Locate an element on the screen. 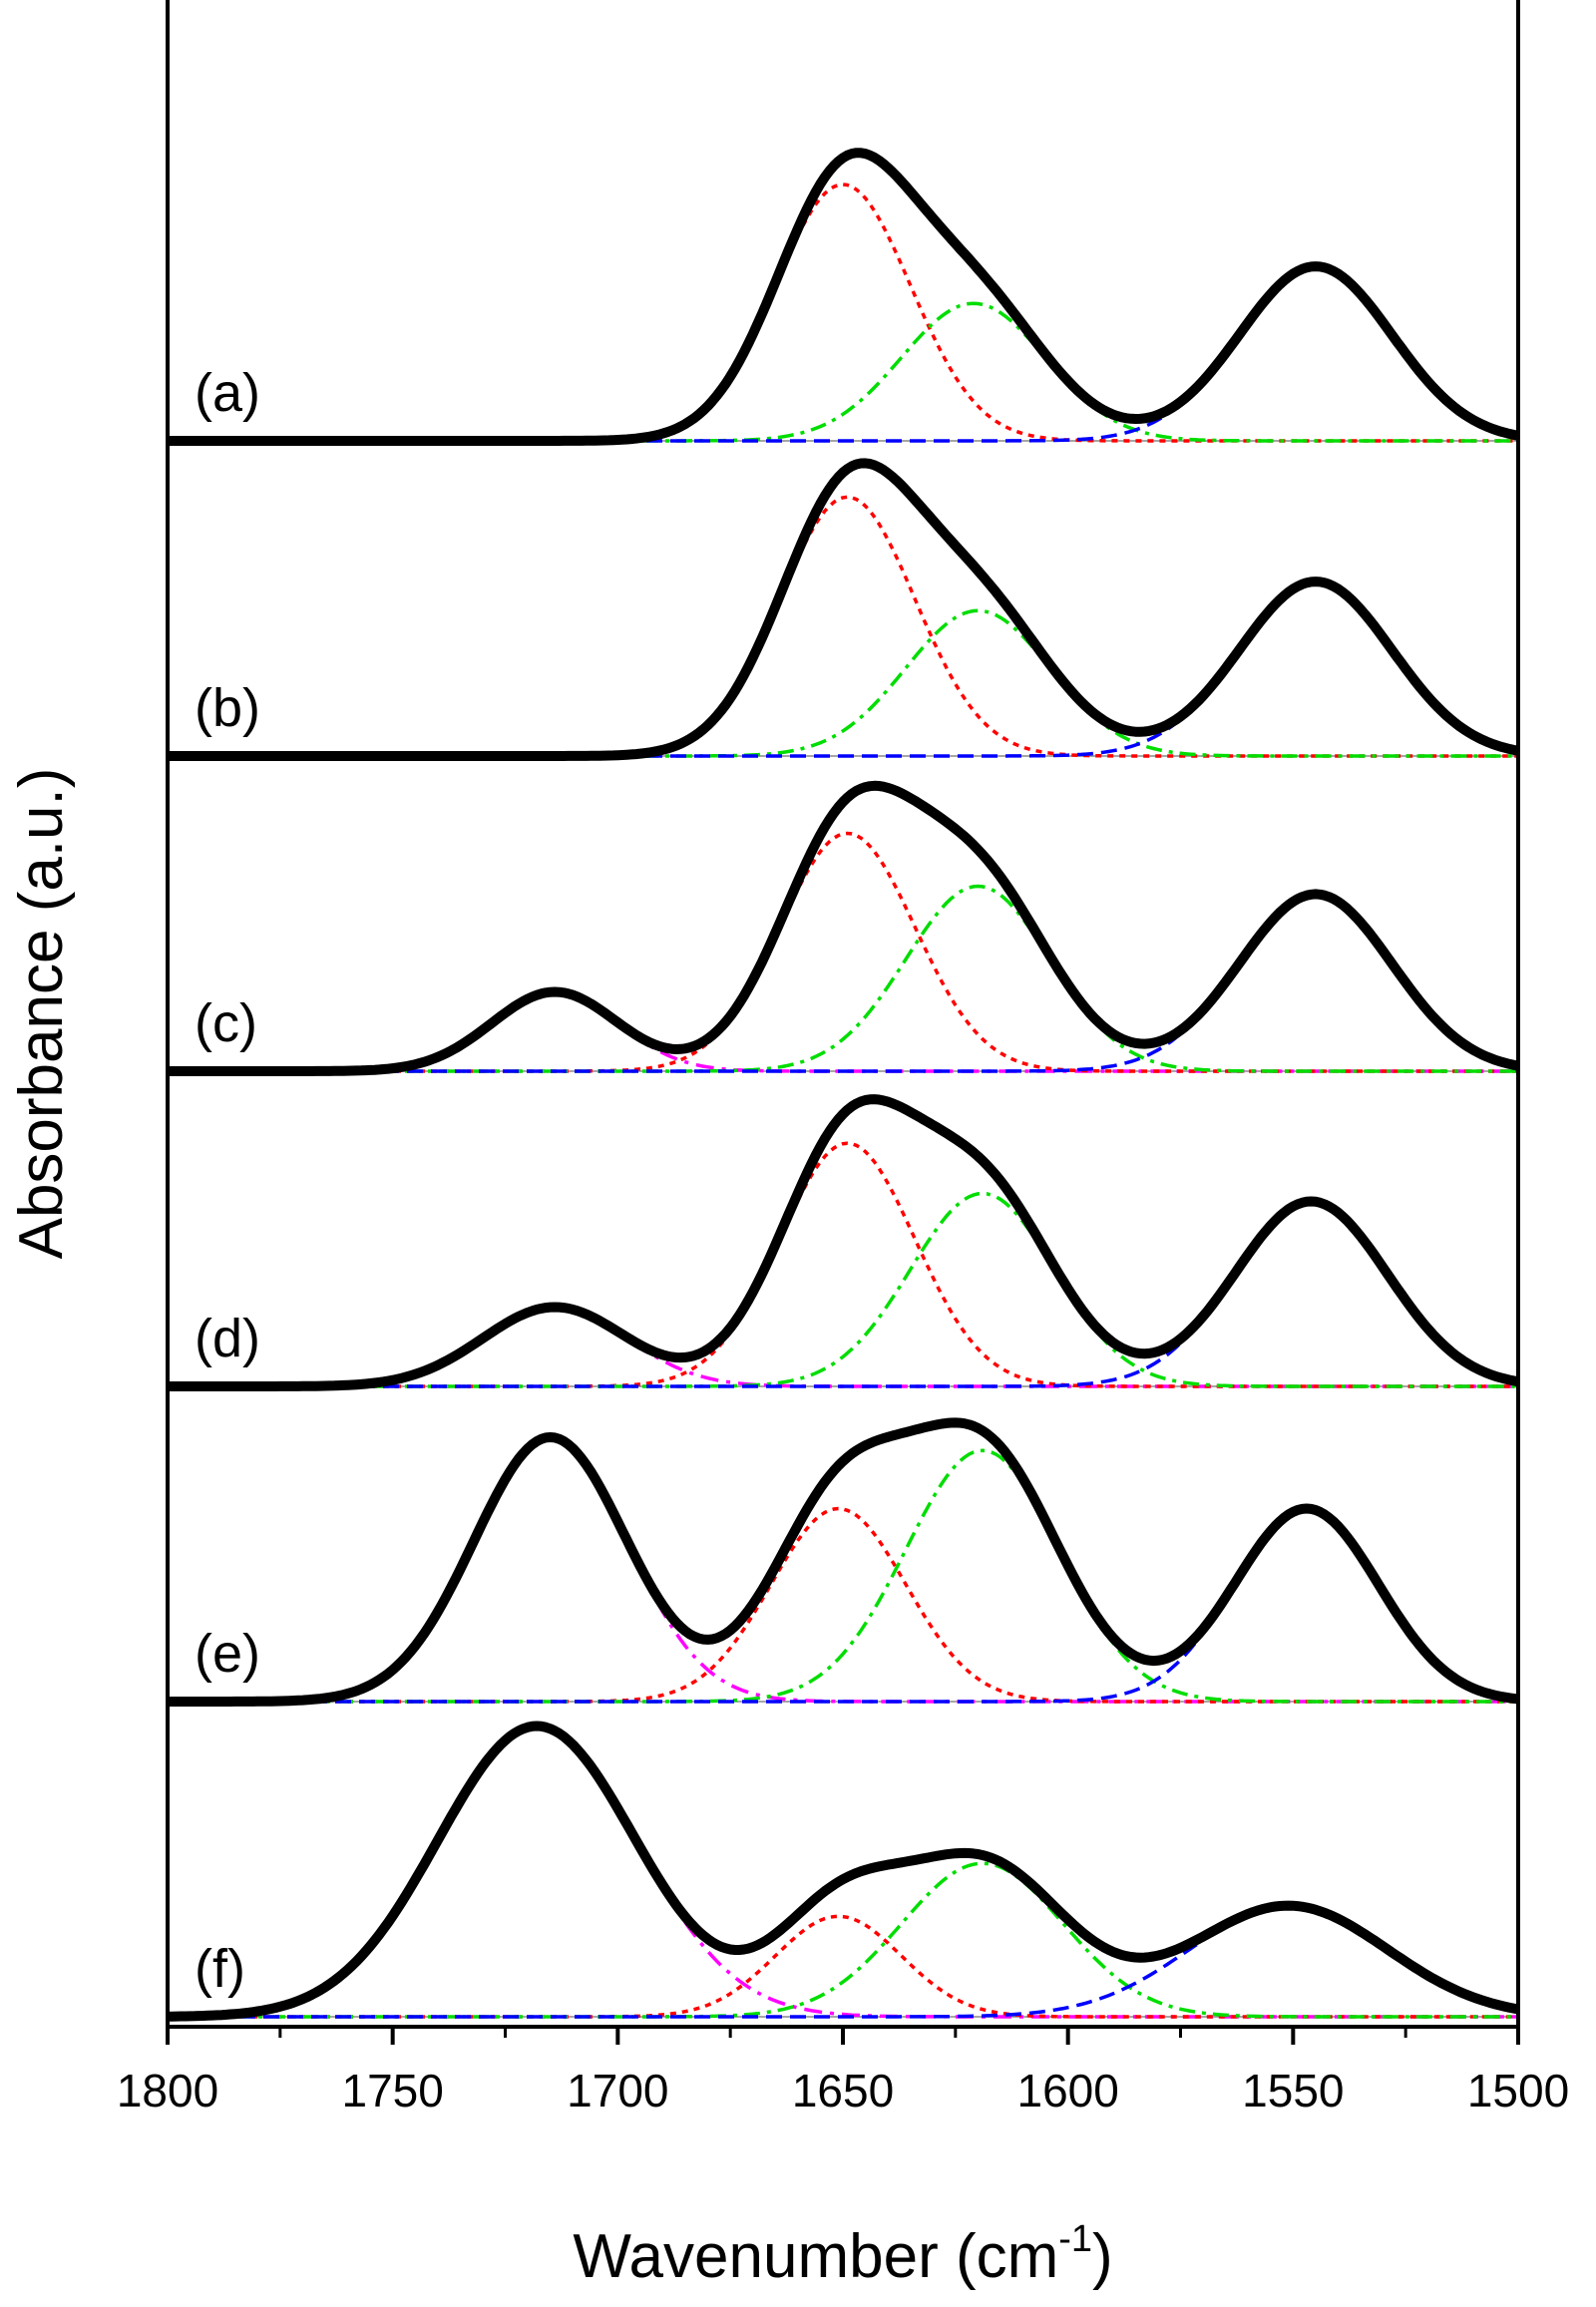 The width and height of the screenshot is (1596, 2307). x-axis-title-sup: -1 is located at coordinates (1075, 2239).